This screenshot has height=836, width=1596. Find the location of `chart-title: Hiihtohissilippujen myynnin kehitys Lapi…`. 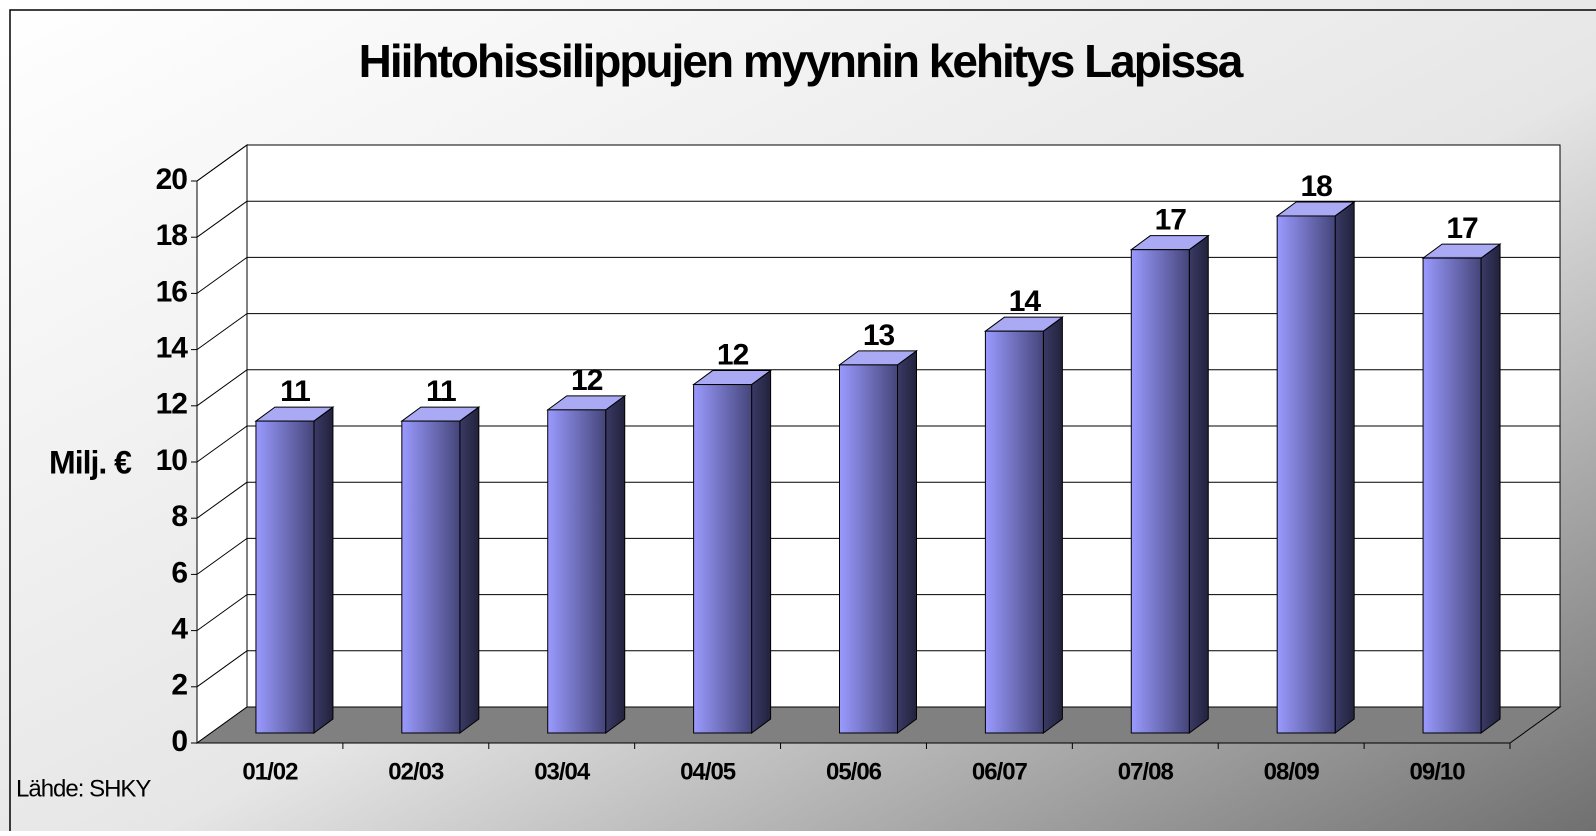

chart-title: Hiihtohissilippujen myynnin kehitys Lapi… is located at coordinates (801, 61).